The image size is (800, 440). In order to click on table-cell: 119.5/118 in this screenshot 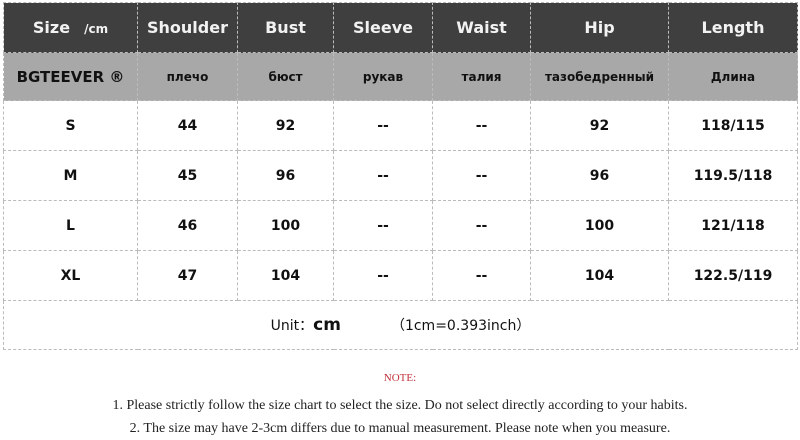, I will do `click(733, 175)`.